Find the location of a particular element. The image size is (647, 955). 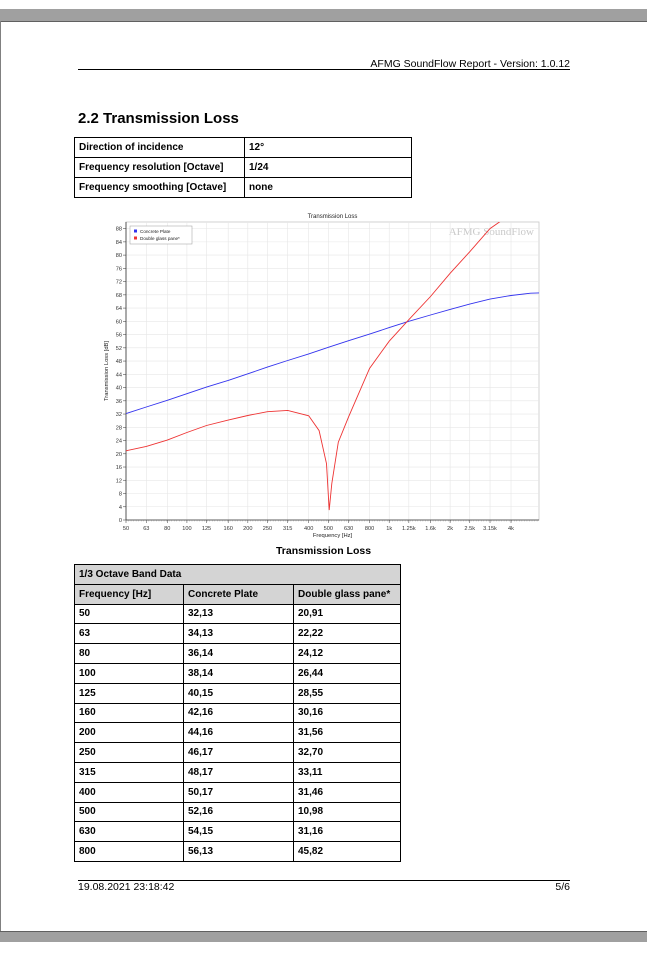

table-title-row: 1/3 Octave Band Data is located at coordinates (237, 574).